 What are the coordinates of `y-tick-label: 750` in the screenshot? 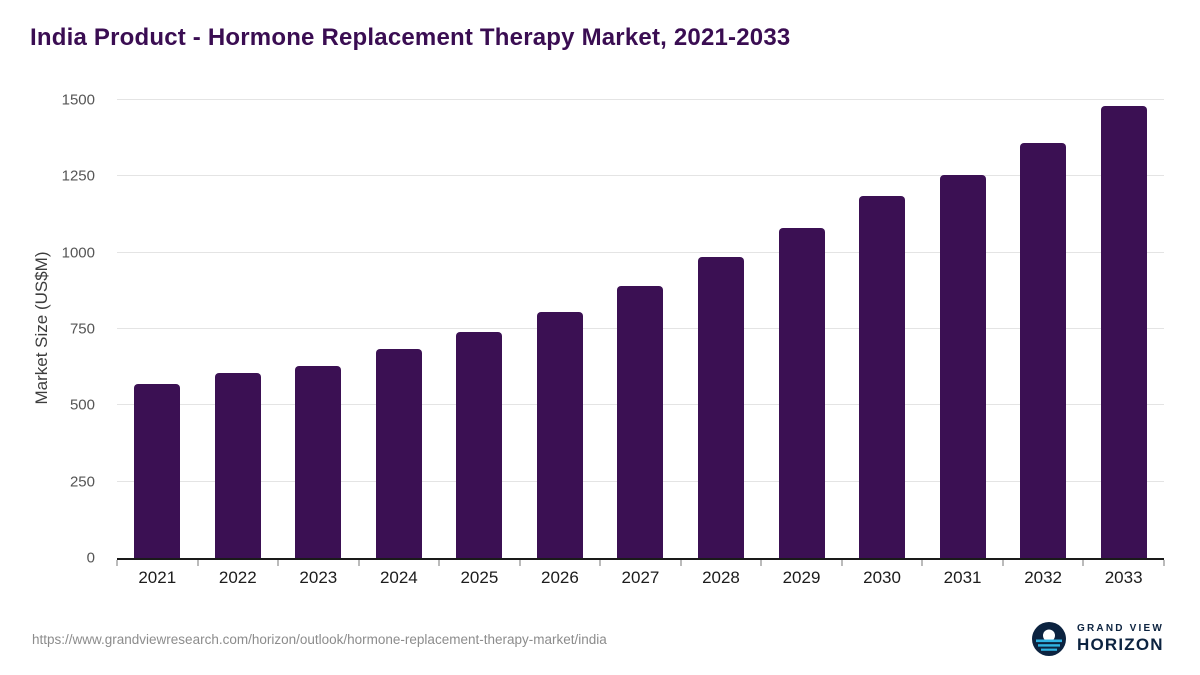 It's located at (82, 329).